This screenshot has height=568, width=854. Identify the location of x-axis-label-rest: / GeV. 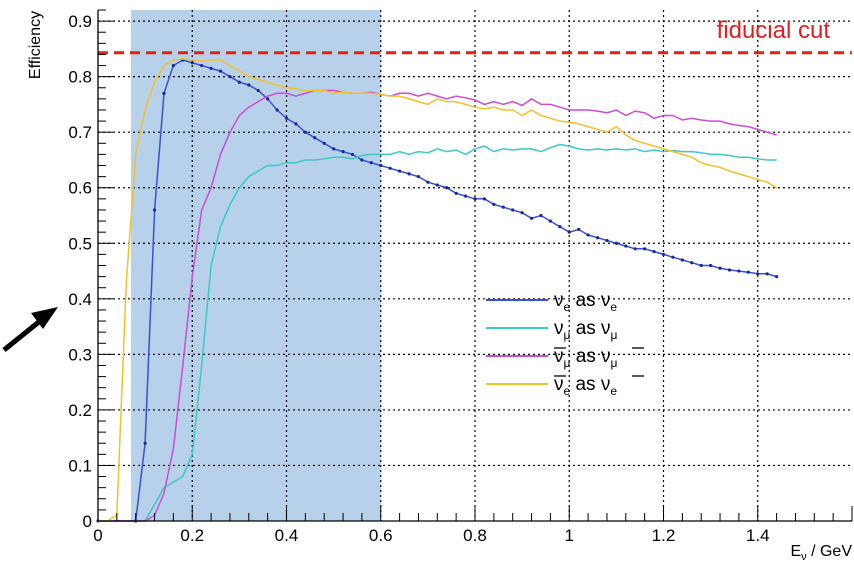
(830, 551).